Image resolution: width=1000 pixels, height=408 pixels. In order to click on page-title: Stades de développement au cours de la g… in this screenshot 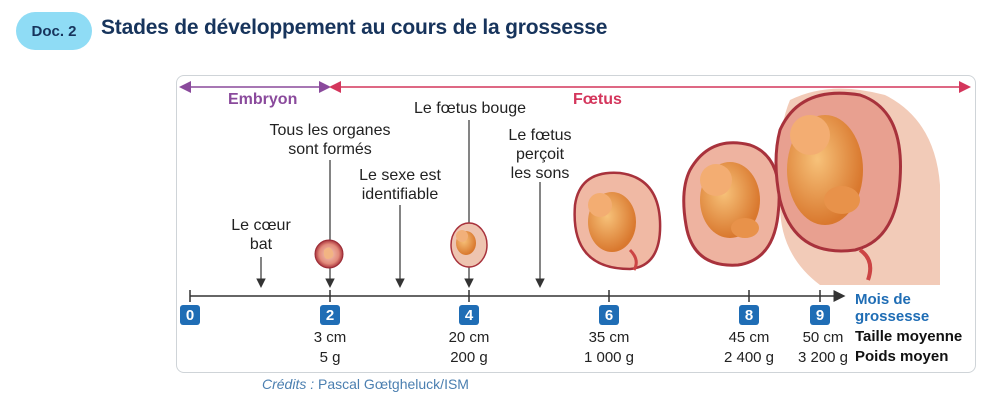, I will do `click(354, 27)`.